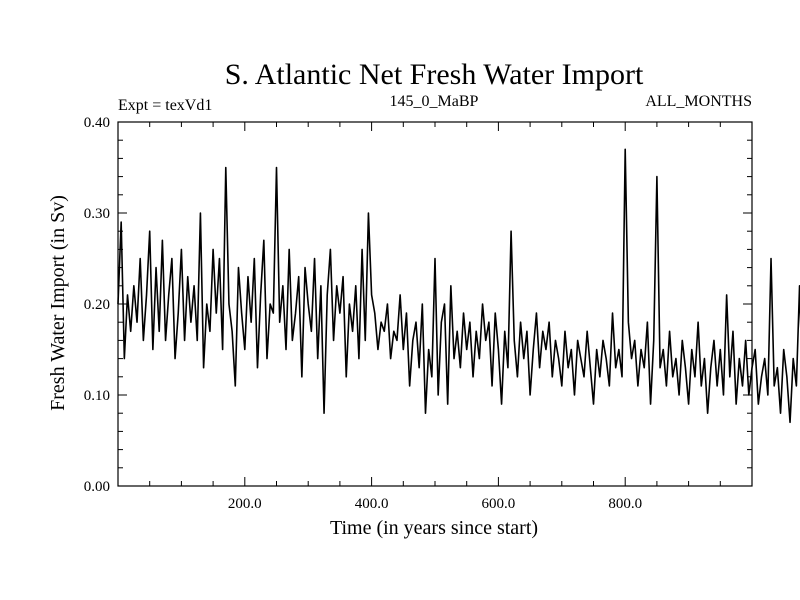 This screenshot has width=800, height=600. Describe the element at coordinates (97, 305) in the screenshot. I see `y-tick-label: 0.20` at that location.